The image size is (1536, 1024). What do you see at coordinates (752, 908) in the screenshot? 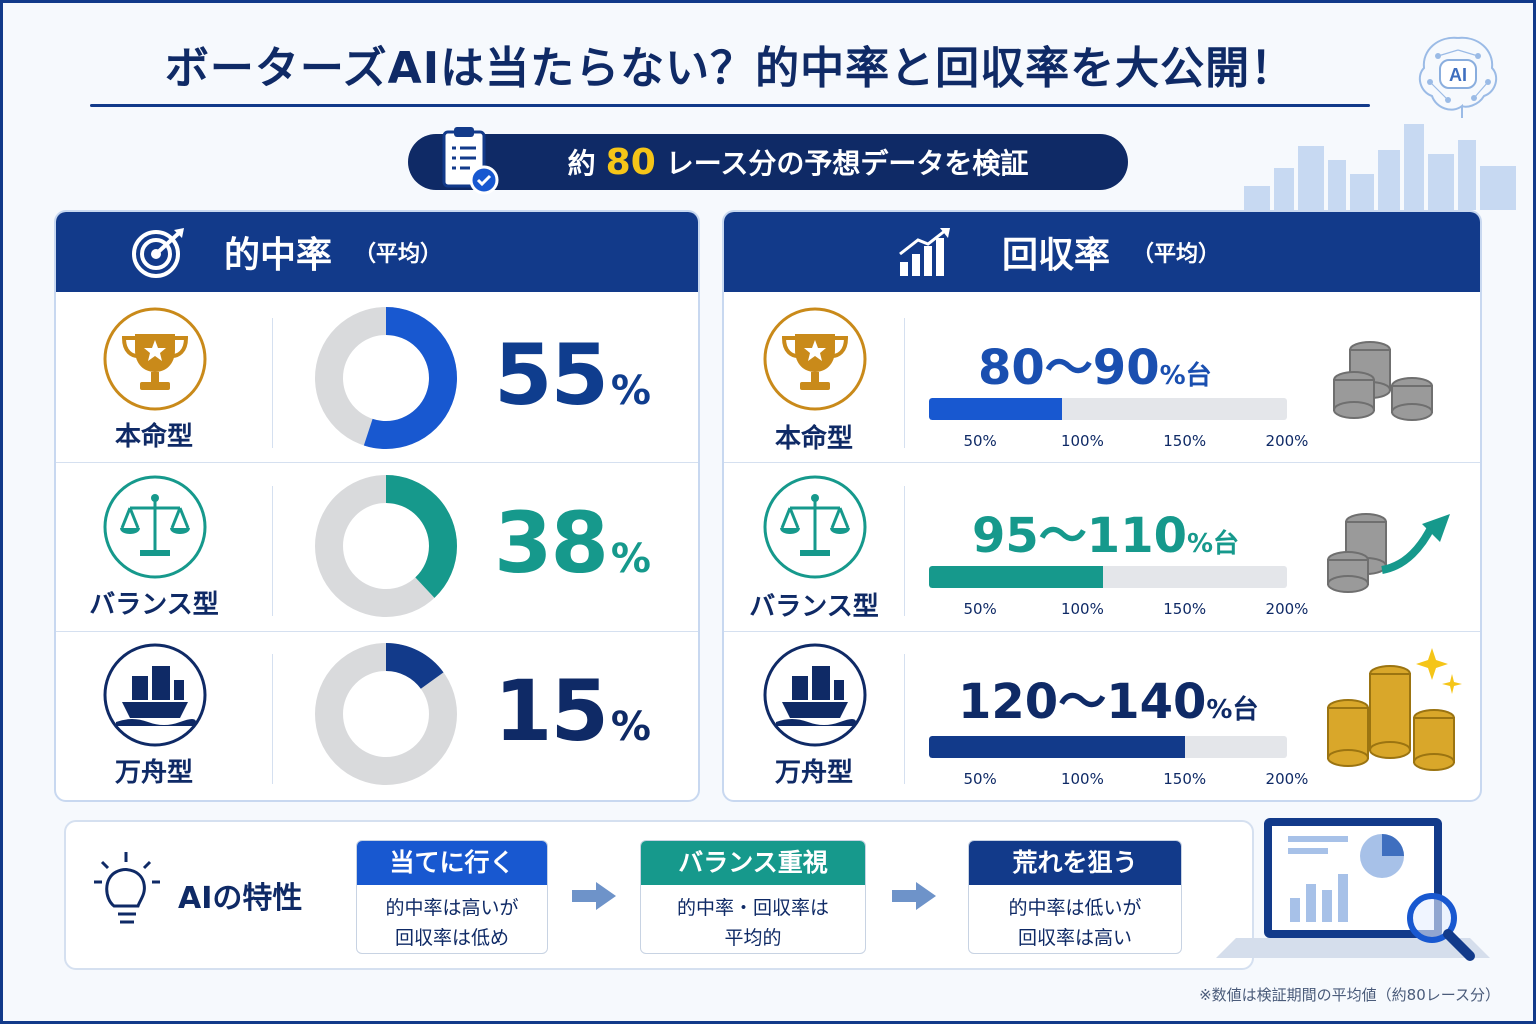
I see `feature-card-line: 的中率・回収率は` at bounding box center [752, 908].